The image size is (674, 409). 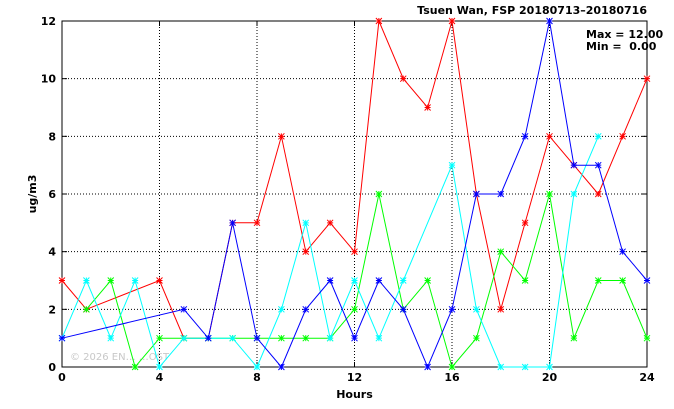 What do you see at coordinates (160, 377) in the screenshot?
I see `x-tick-label: 4` at bounding box center [160, 377].